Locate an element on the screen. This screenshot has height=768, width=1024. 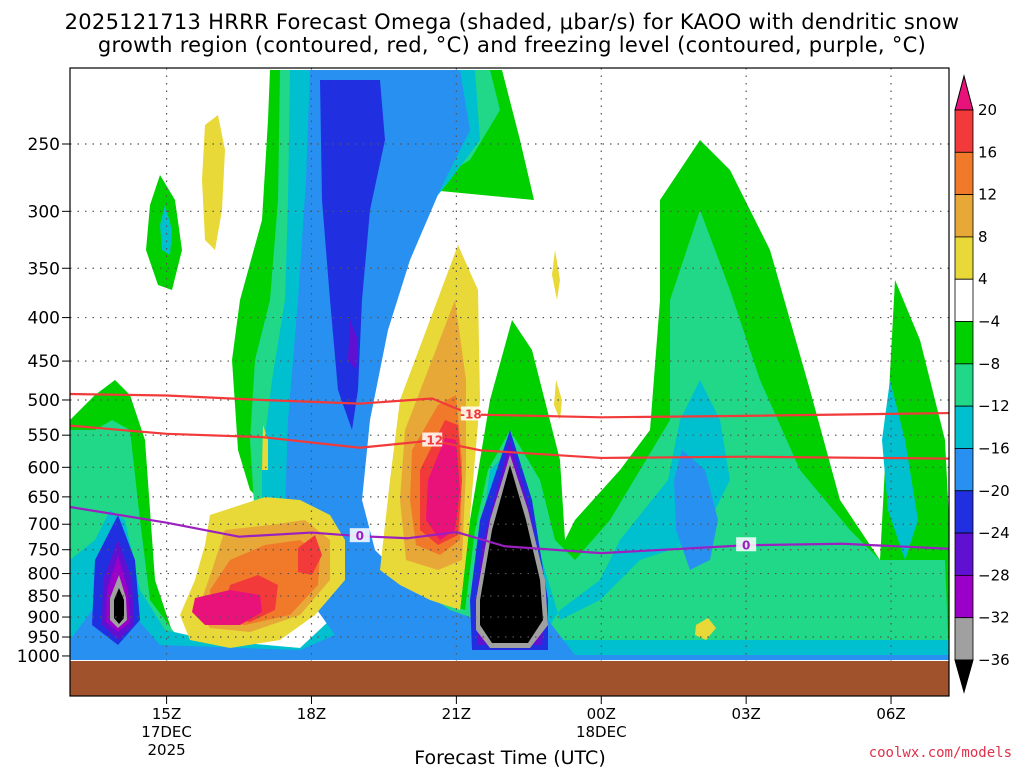
colorbar-label-2: 12 is located at coordinates (987, 195).